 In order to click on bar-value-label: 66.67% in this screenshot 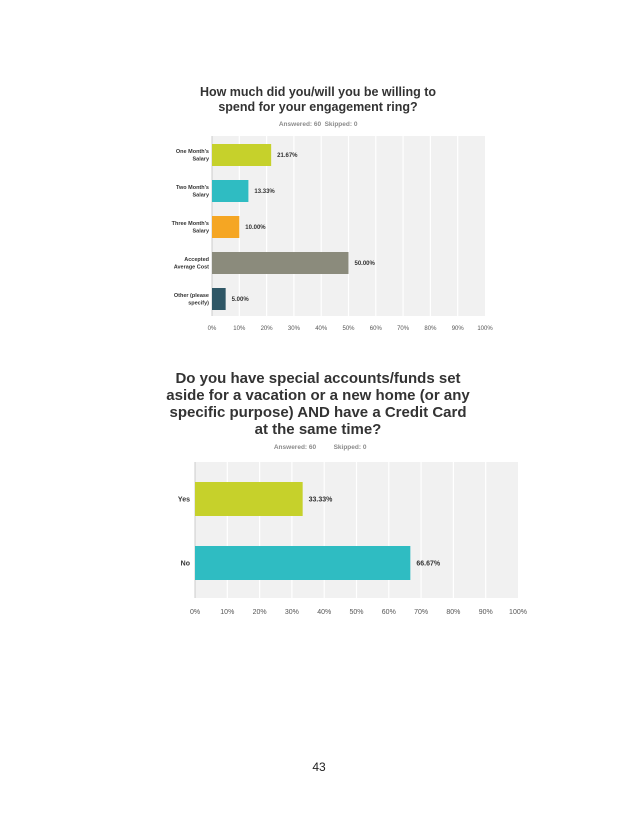, I will do `click(428, 563)`.